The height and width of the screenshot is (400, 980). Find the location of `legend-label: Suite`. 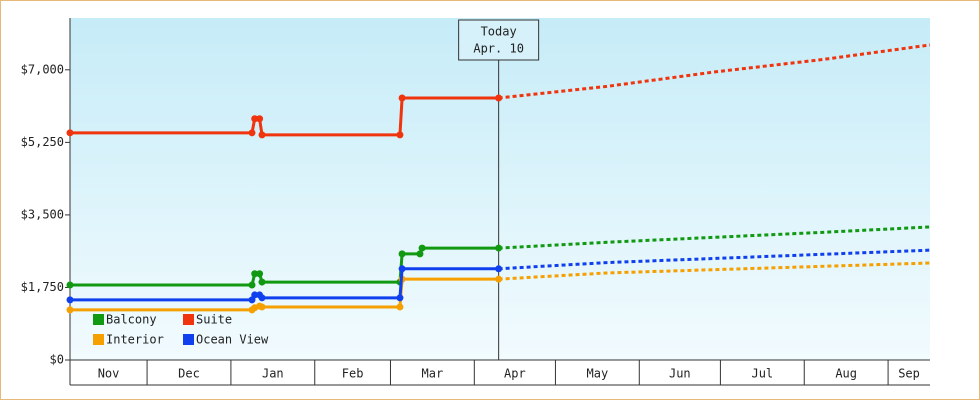

legend-label: Suite is located at coordinates (214, 320).